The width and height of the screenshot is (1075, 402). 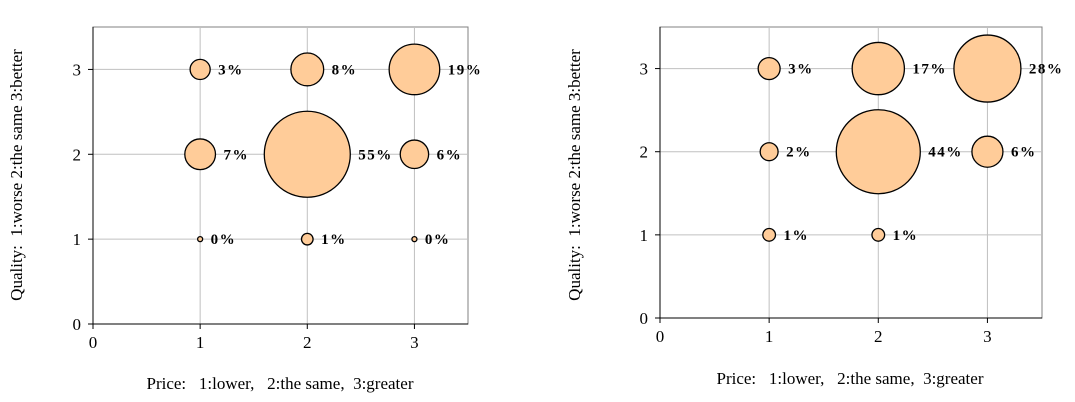 I want to click on bubble-data-label: 44%, so click(x=945, y=153).